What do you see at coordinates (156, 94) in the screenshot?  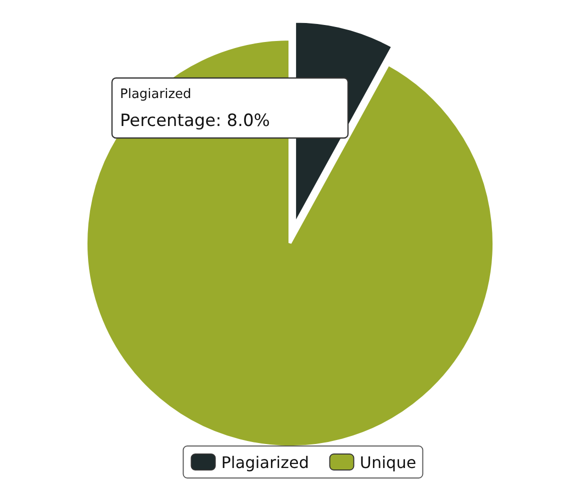 I see `text: Plagiarized` at bounding box center [156, 94].